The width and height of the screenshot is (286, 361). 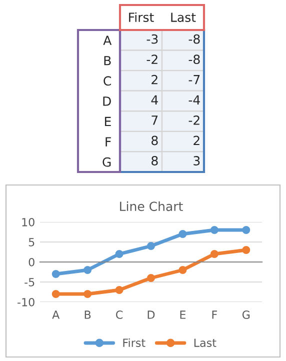 What do you see at coordinates (106, 162) in the screenshot?
I see `y-tick-label: G` at bounding box center [106, 162].